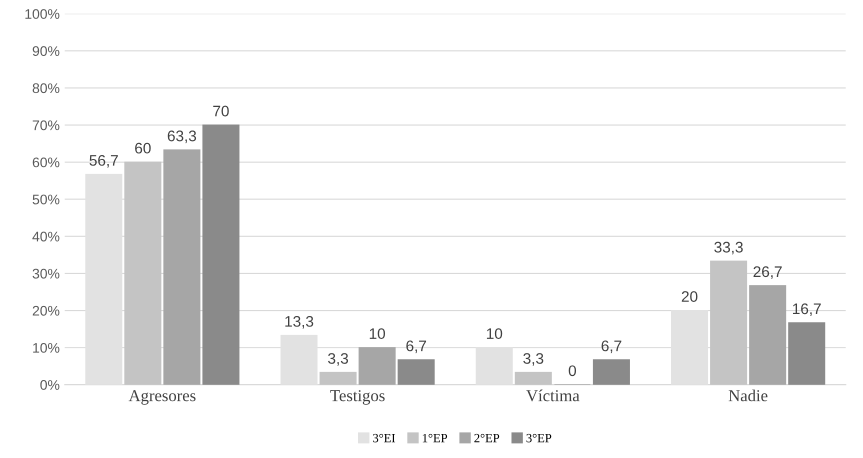 The image size is (863, 458). What do you see at coordinates (539, 438) in the screenshot?
I see `legend-label: 3°EP` at bounding box center [539, 438].